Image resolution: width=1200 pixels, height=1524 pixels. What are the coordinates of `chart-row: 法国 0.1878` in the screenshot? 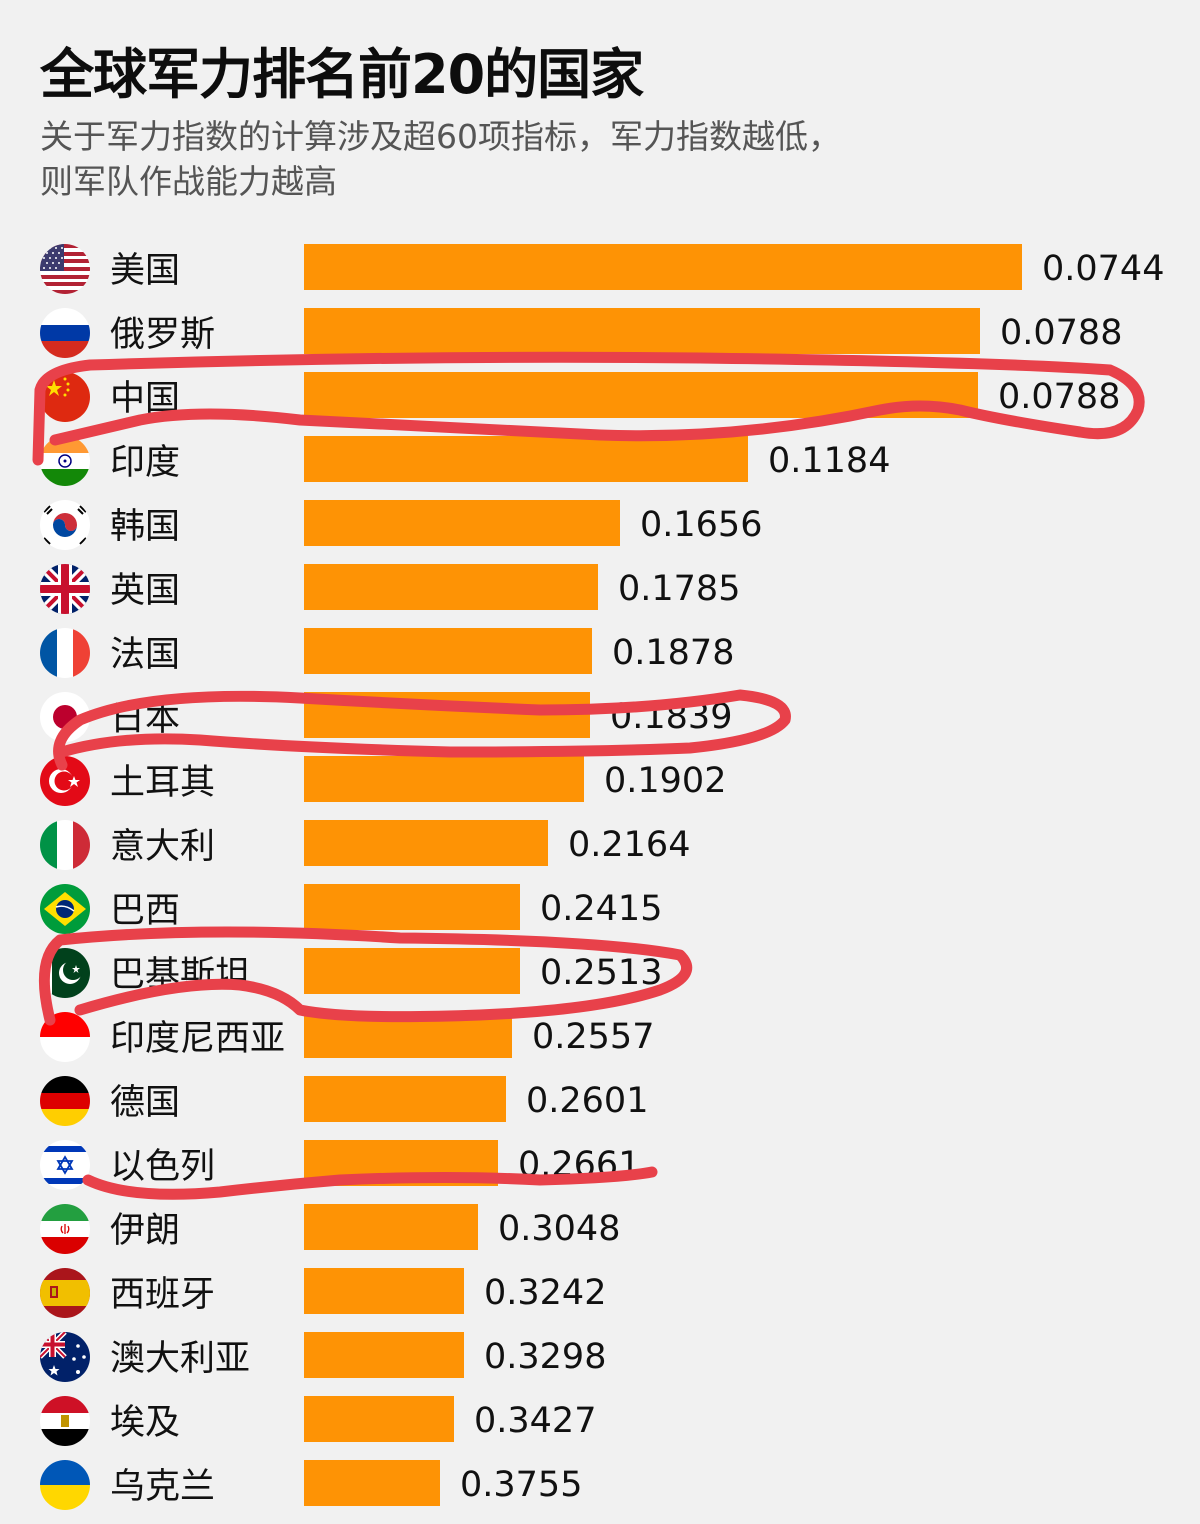 It's located at (600, 660).